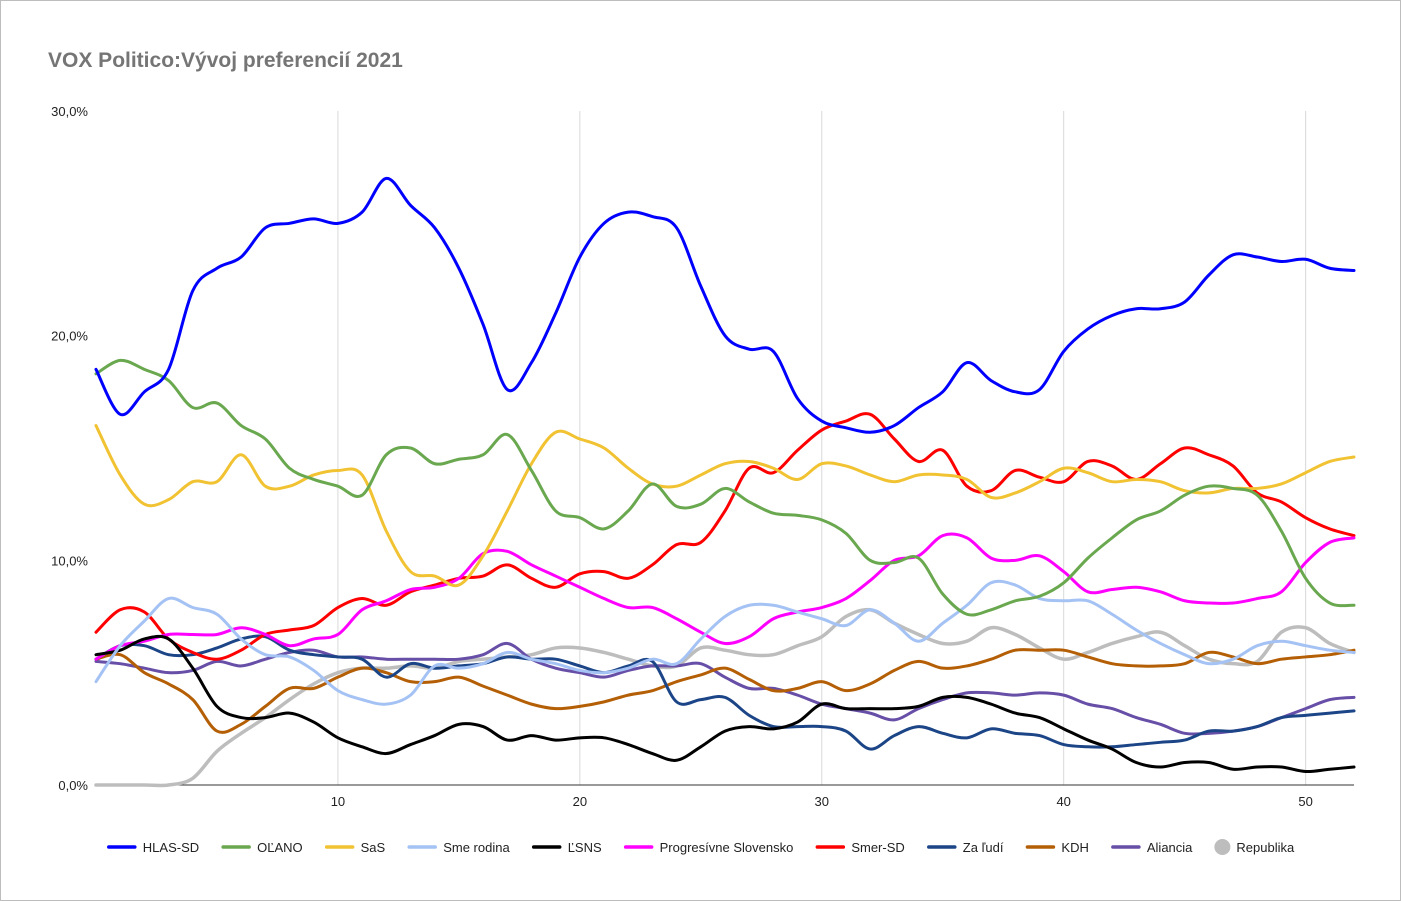  I want to click on legend-item-olano: OĽANO, so click(262, 847).